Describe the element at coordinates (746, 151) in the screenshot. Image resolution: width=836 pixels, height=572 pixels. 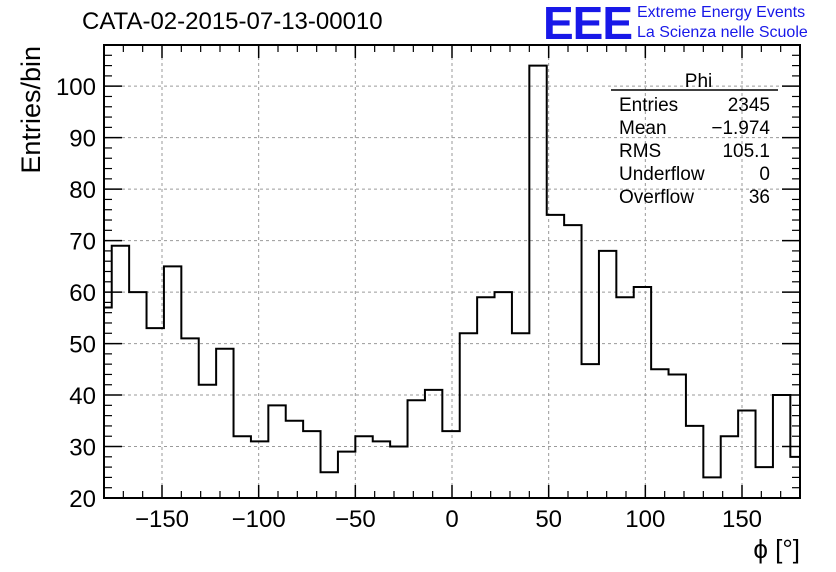
I see `stats-value: 105.1` at that location.